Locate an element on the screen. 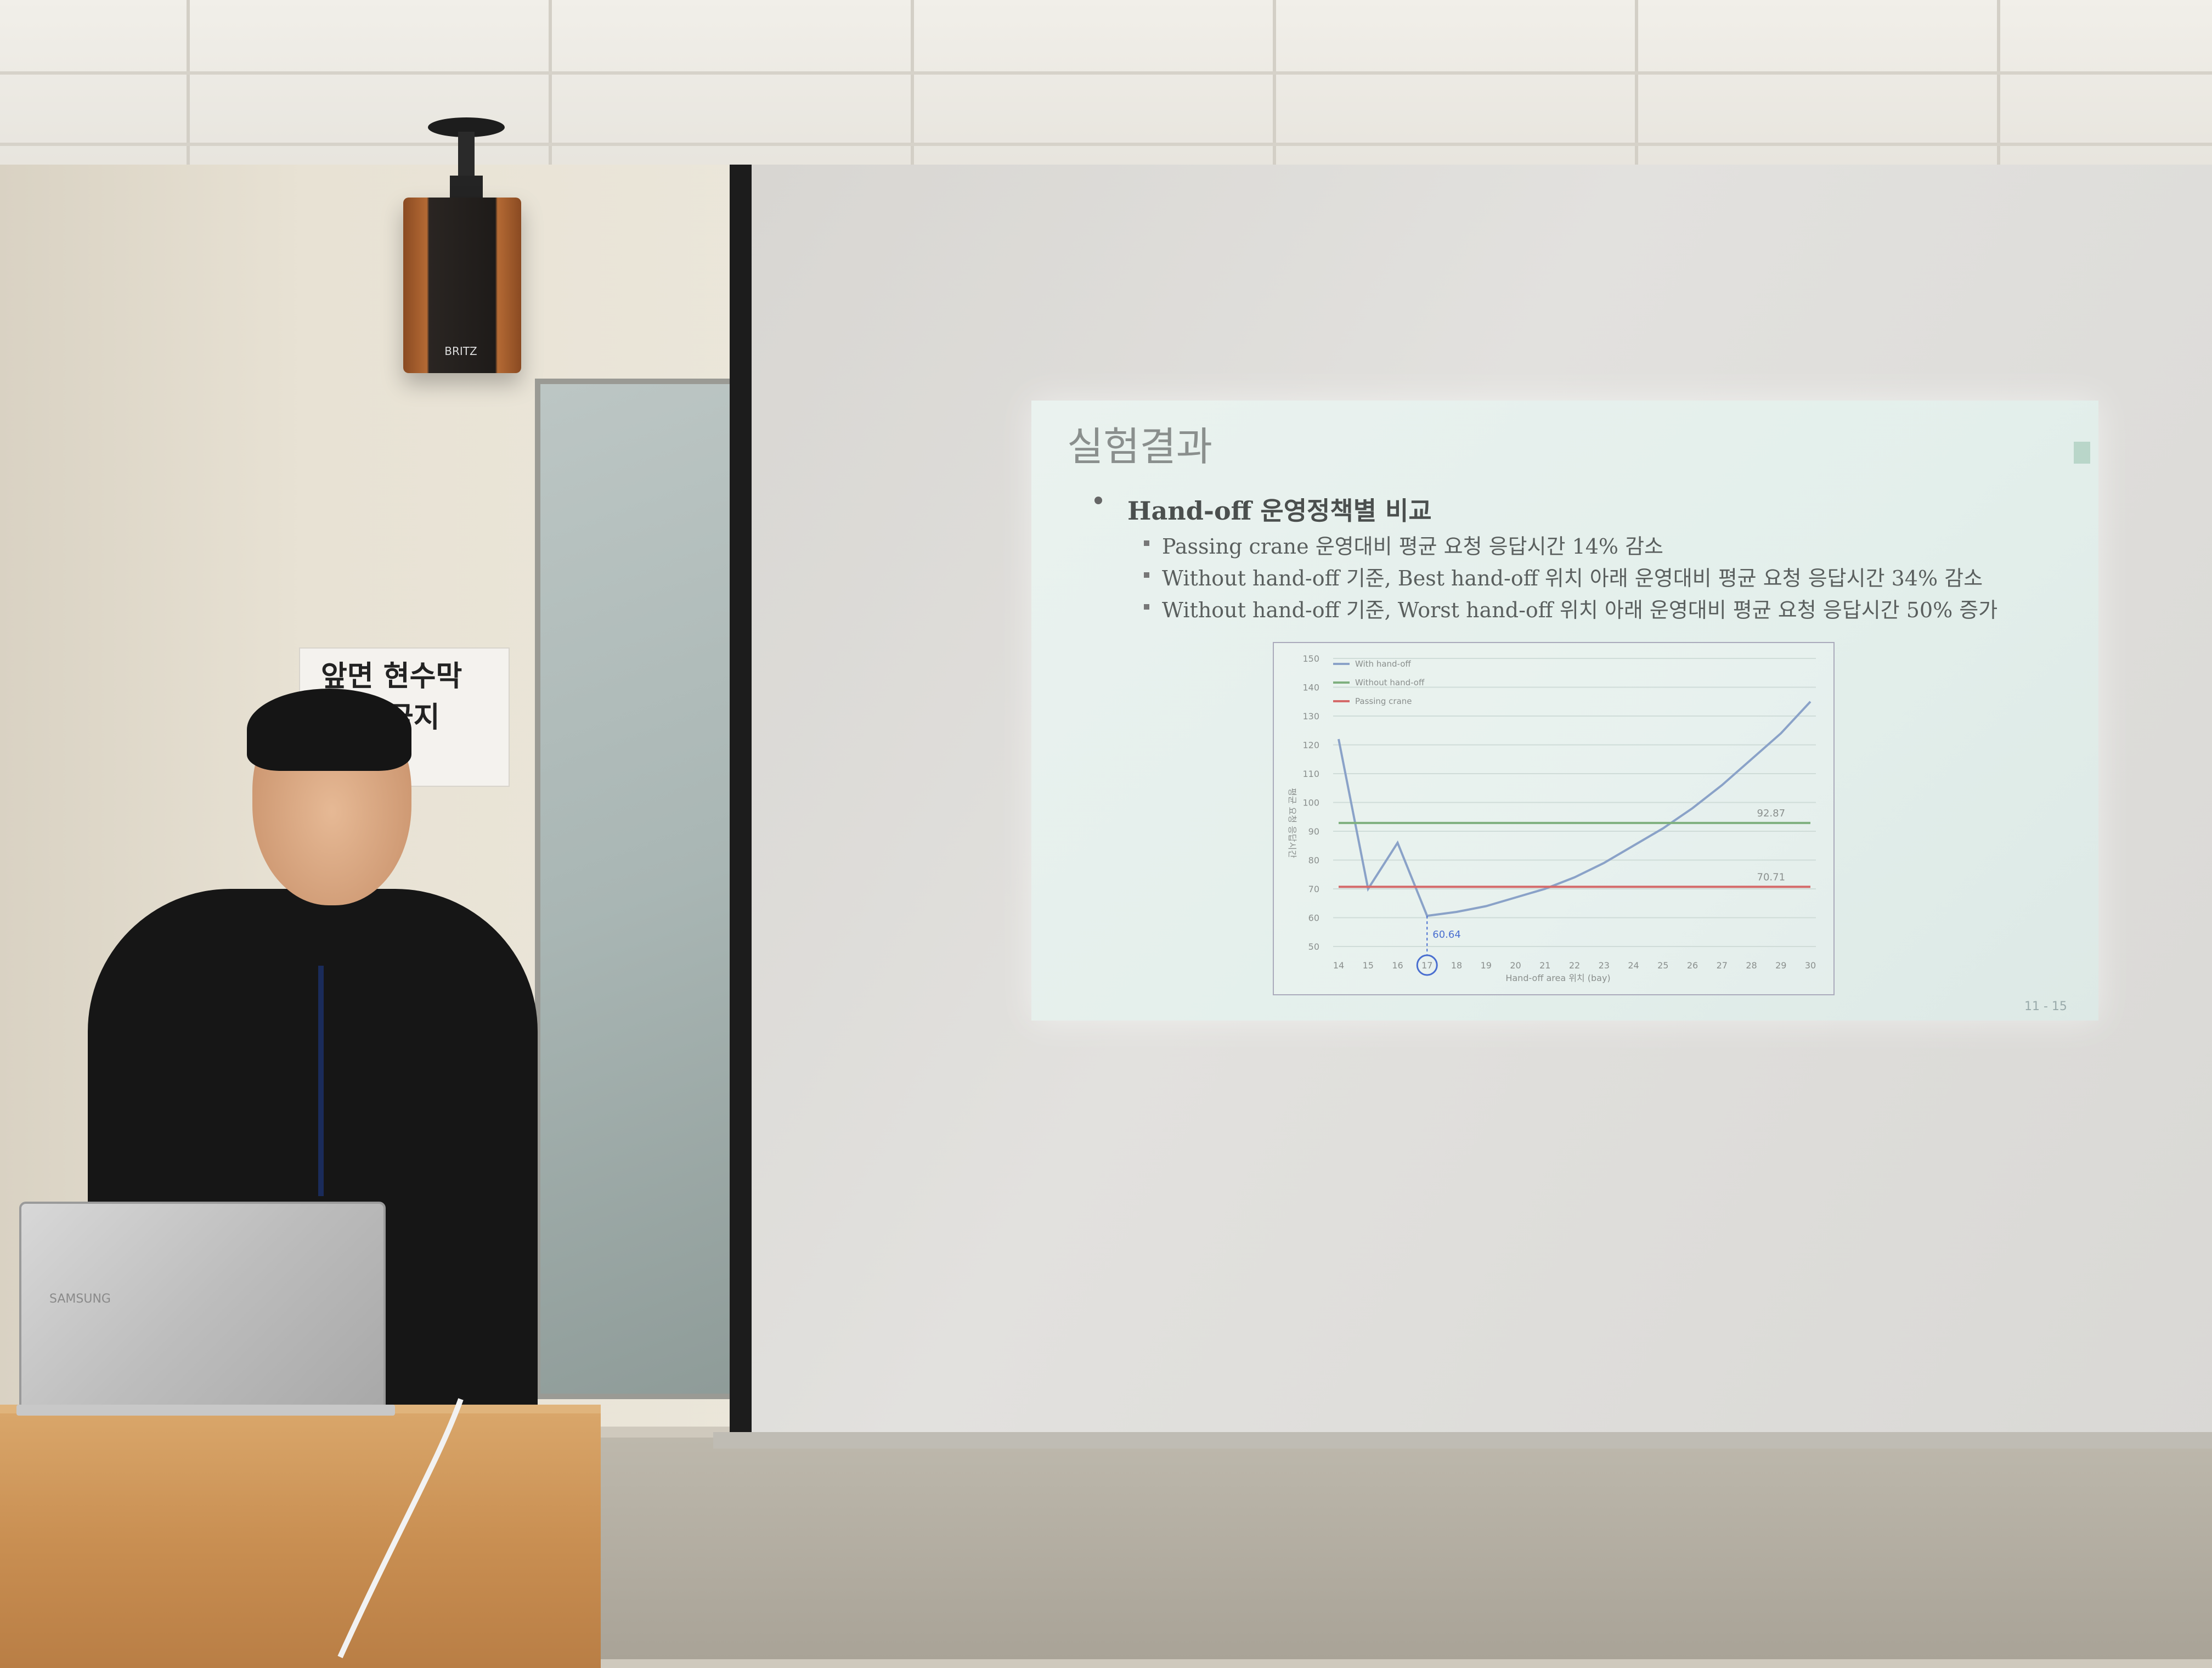  chart-x-tick-label: 14 is located at coordinates (1338, 965).